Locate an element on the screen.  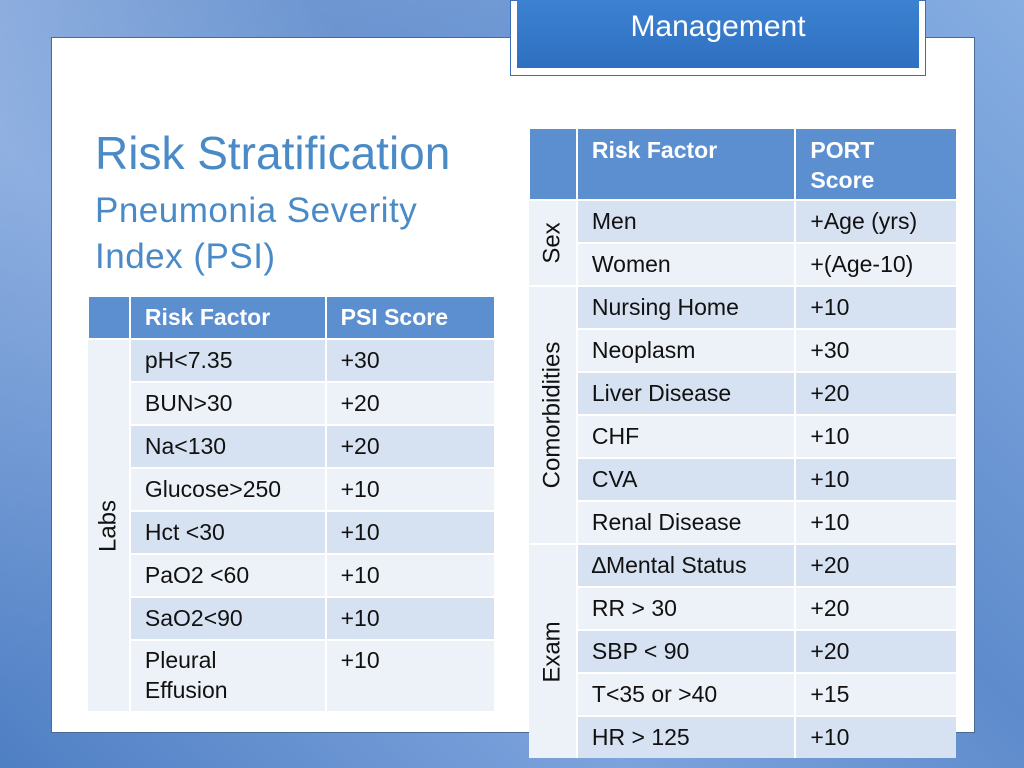
table-row: Pleural Effusion +10 is located at coordinates (291, 675).